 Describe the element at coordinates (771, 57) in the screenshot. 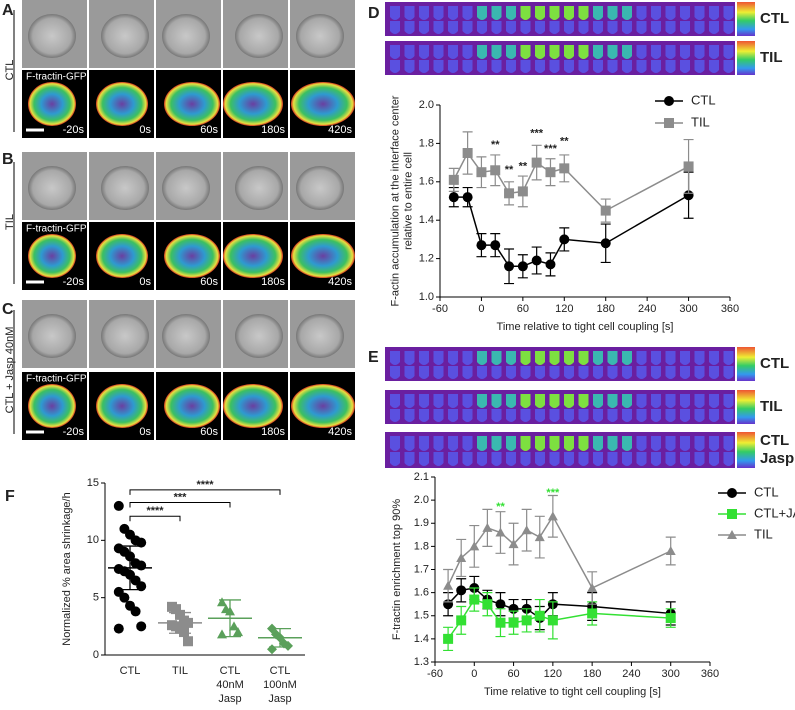

I see `strip-label: TIL` at that location.